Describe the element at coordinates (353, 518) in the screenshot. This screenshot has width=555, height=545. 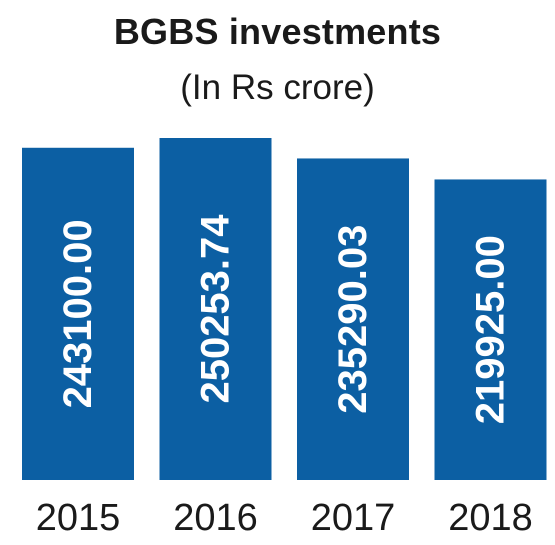
I see `category-label-2017: 2017` at that location.